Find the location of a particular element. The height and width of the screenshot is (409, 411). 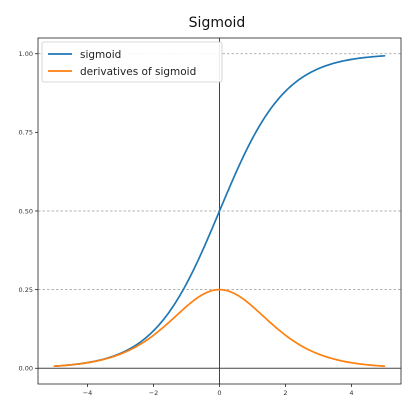

x-tick-label: 0 is located at coordinates (219, 393).